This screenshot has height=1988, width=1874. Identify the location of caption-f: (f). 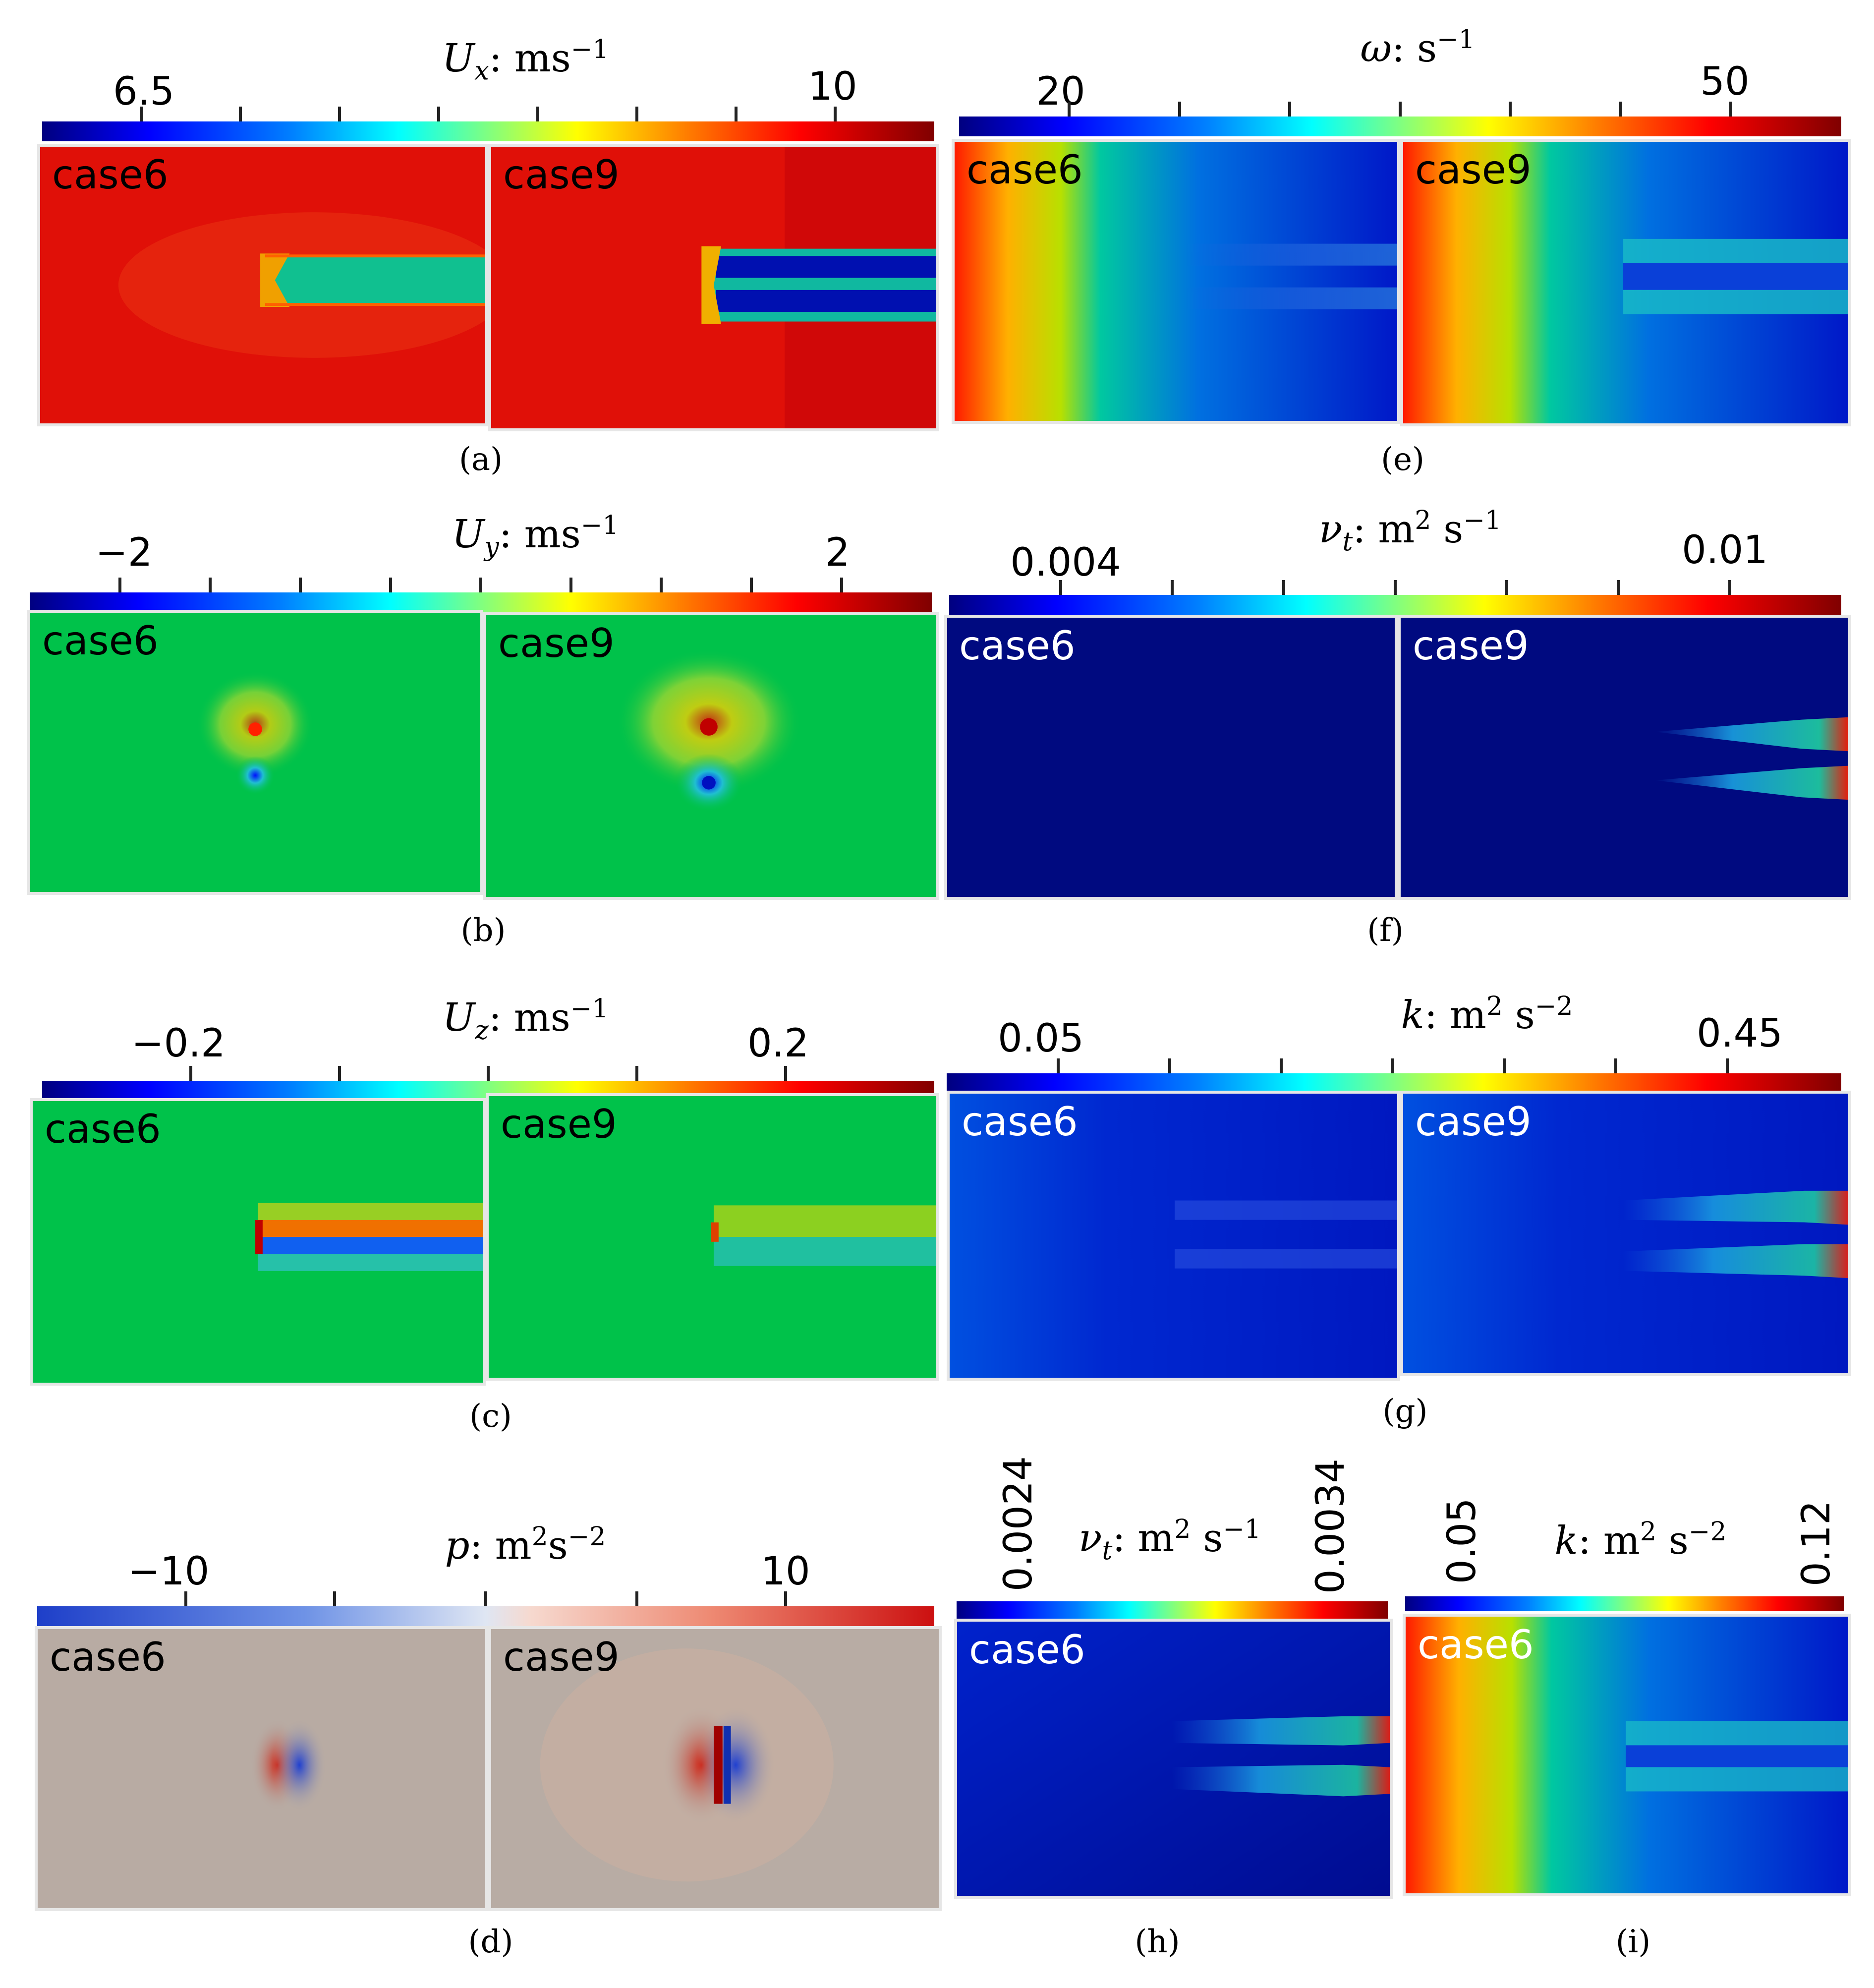
(1385, 930).